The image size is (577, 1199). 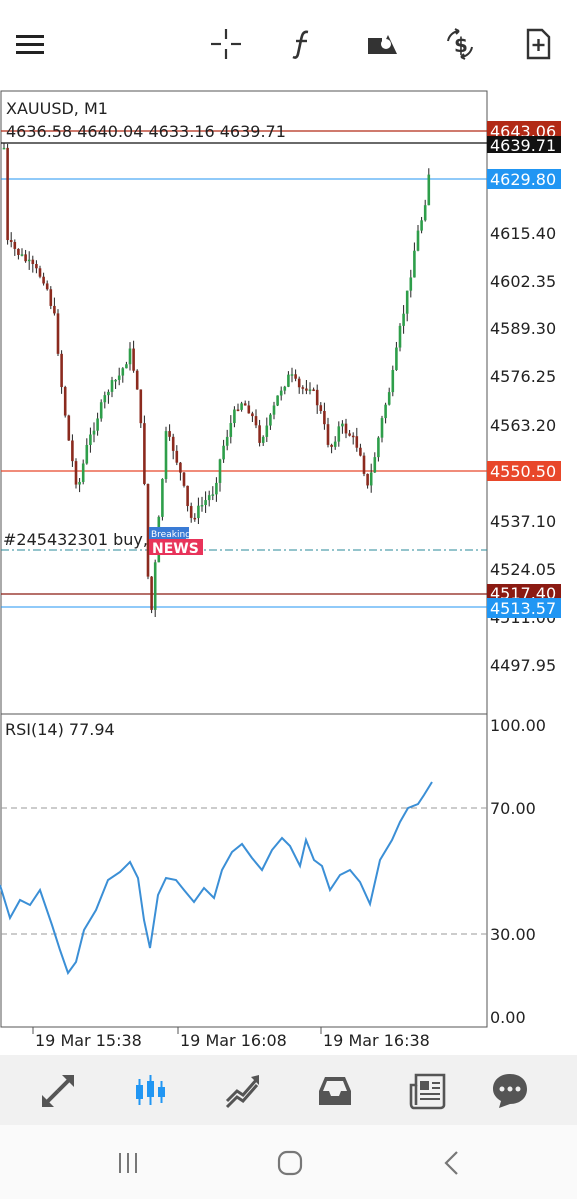 I want to click on recents-icon, so click(x=128, y=1163).